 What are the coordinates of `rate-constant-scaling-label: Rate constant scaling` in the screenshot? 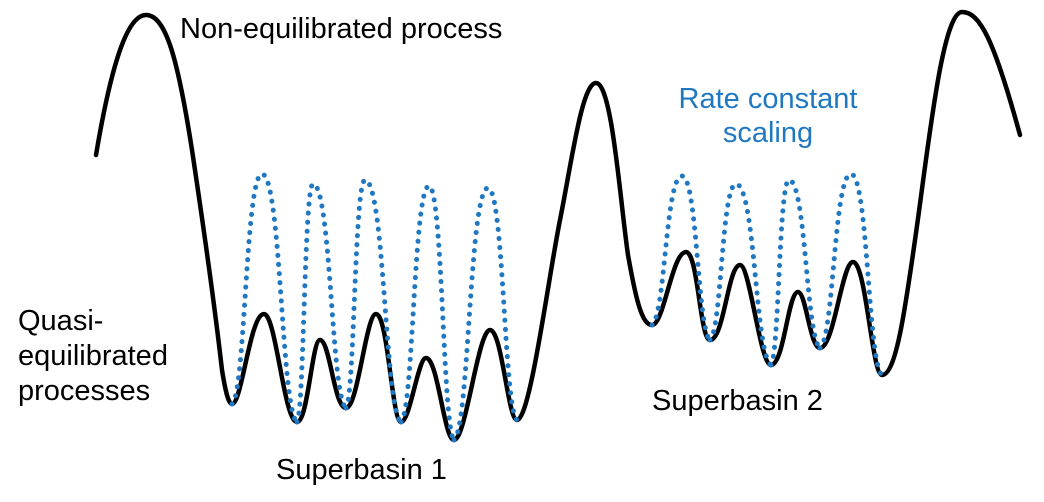 It's located at (768, 116).